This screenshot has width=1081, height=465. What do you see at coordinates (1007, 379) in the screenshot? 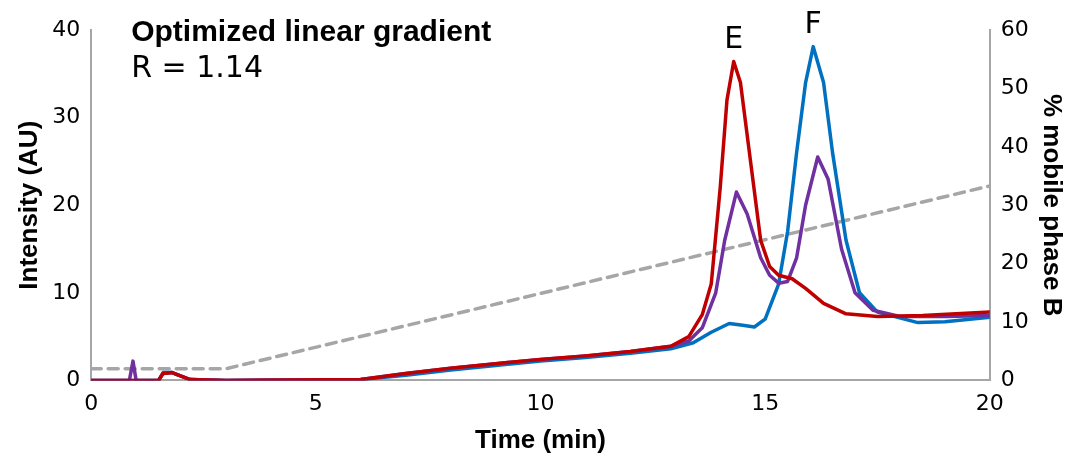
I see `y2-tick-label: 0` at bounding box center [1007, 379].